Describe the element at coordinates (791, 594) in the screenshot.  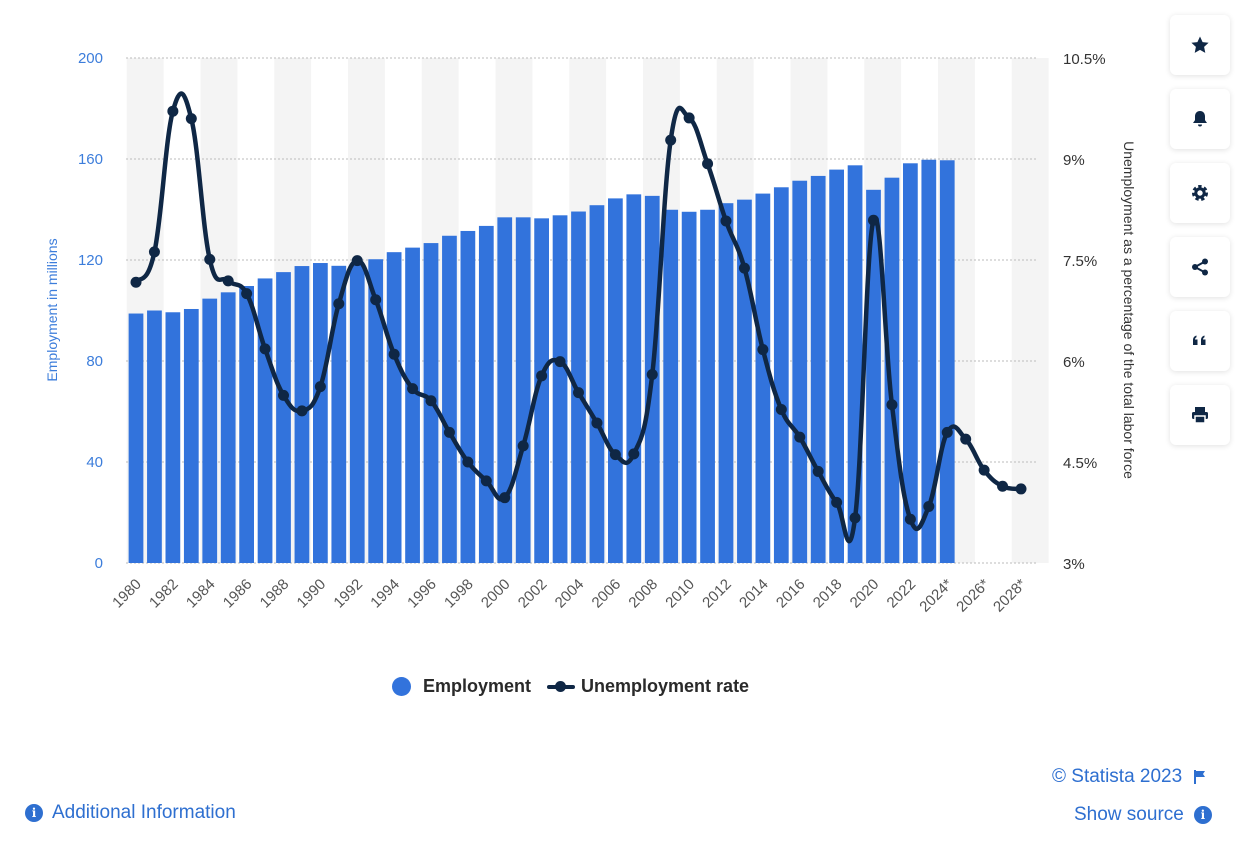
I see `x-tick-label: 2016` at that location.